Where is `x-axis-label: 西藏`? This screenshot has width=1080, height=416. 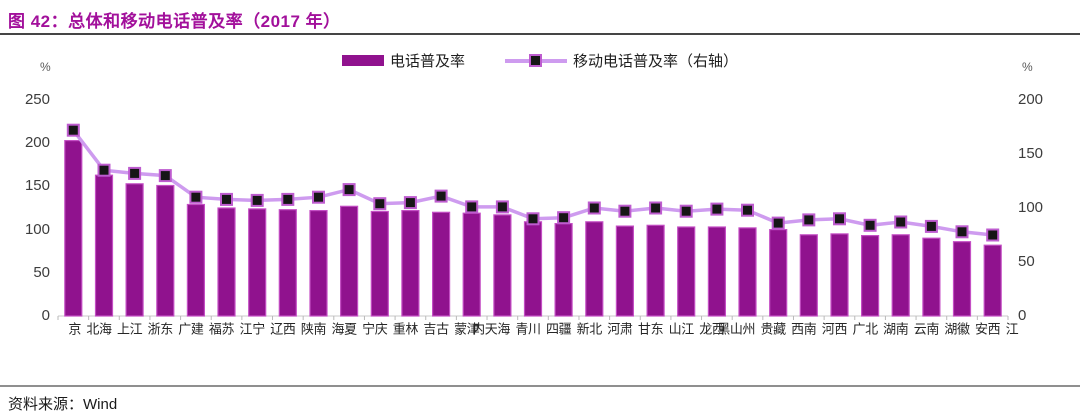
x-axis-label: 西藏 is located at coordinates (788, 328).